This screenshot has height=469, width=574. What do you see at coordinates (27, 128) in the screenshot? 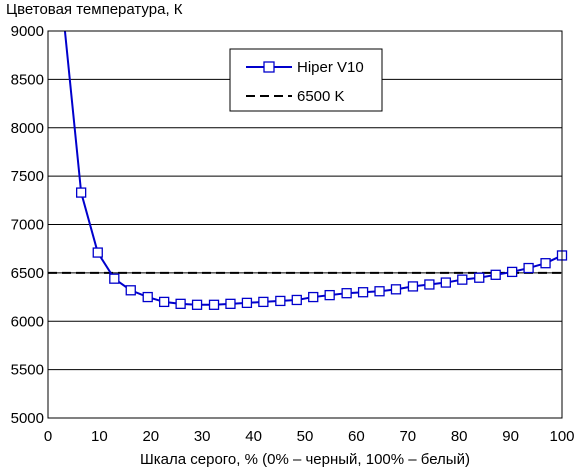
I see `y-tick-label: 8000` at bounding box center [27, 128].